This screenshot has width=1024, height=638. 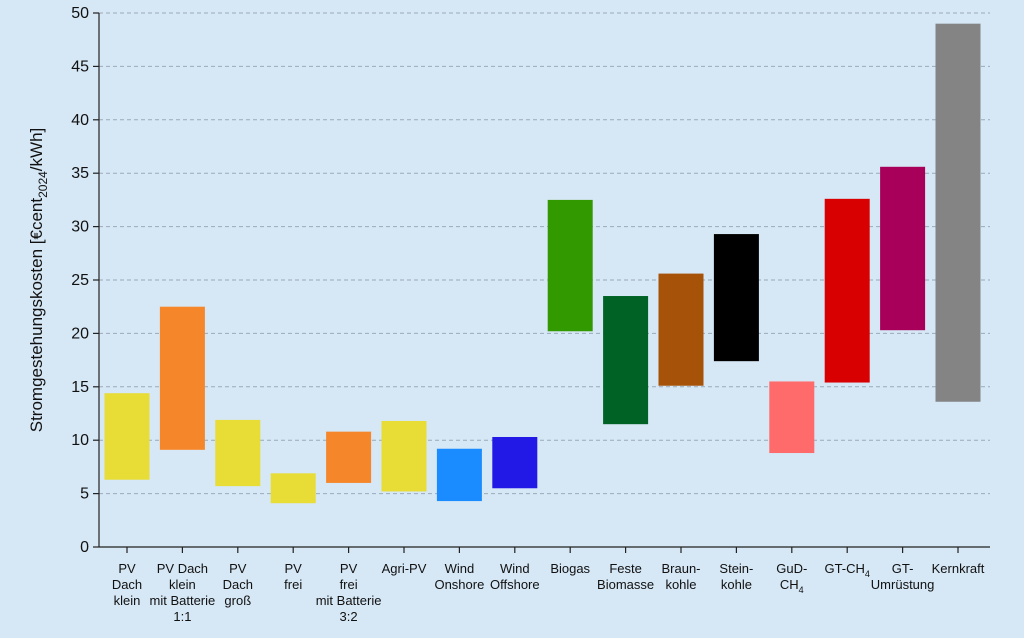 I want to click on y-axis-title: Stromgestehungskosten [€cent2024/kWh], so click(x=38, y=280).